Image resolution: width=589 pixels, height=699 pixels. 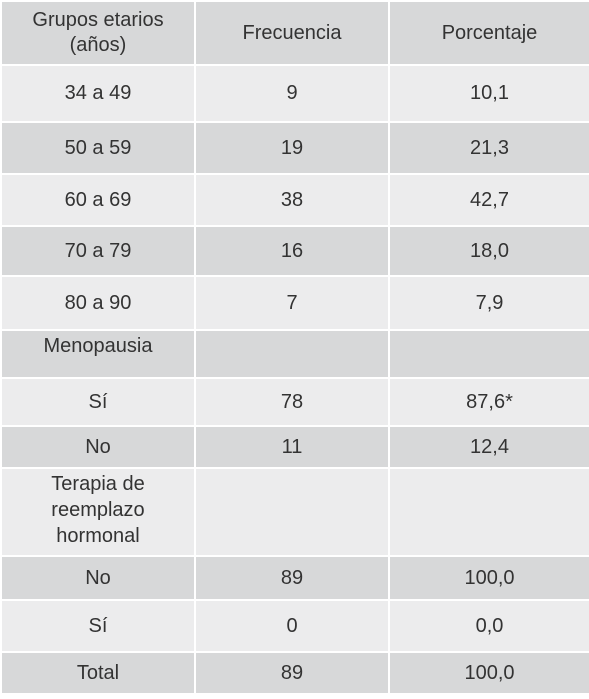 What do you see at coordinates (489, 303) in the screenshot?
I see `row-percentage: 7,9` at bounding box center [489, 303].